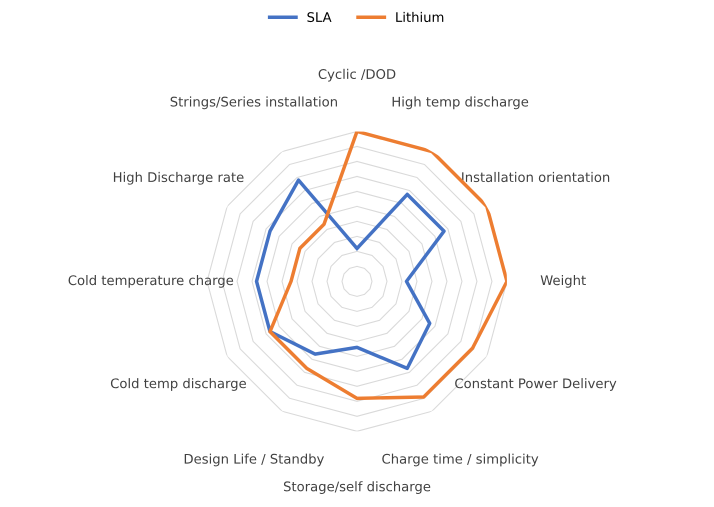  I want to click on spoke-label: Constant Power Delivery, so click(535, 384).